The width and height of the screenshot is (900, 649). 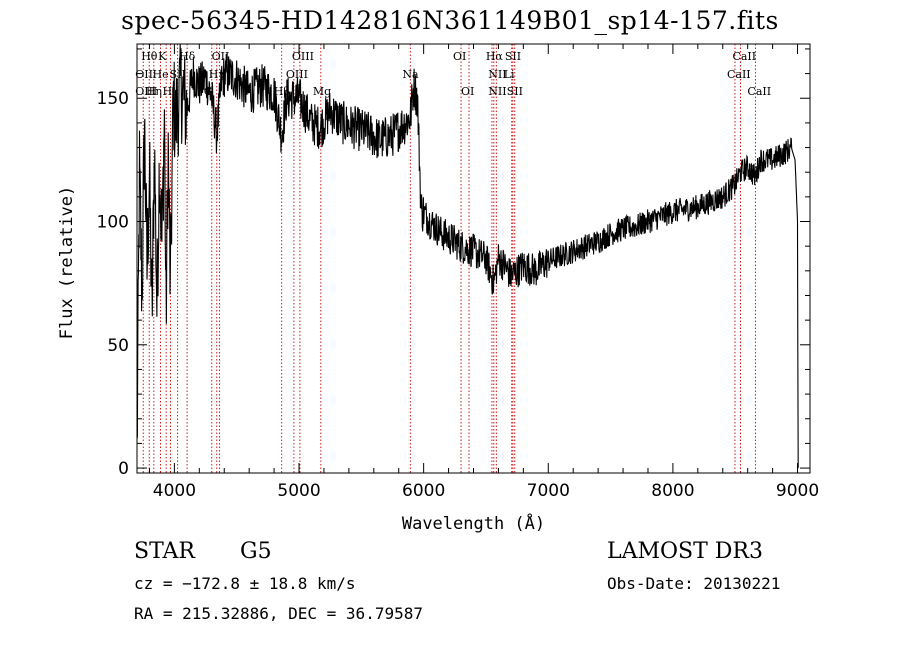 What do you see at coordinates (67, 263) in the screenshot?
I see `y-axis-title: Flux (relative)` at bounding box center [67, 263].